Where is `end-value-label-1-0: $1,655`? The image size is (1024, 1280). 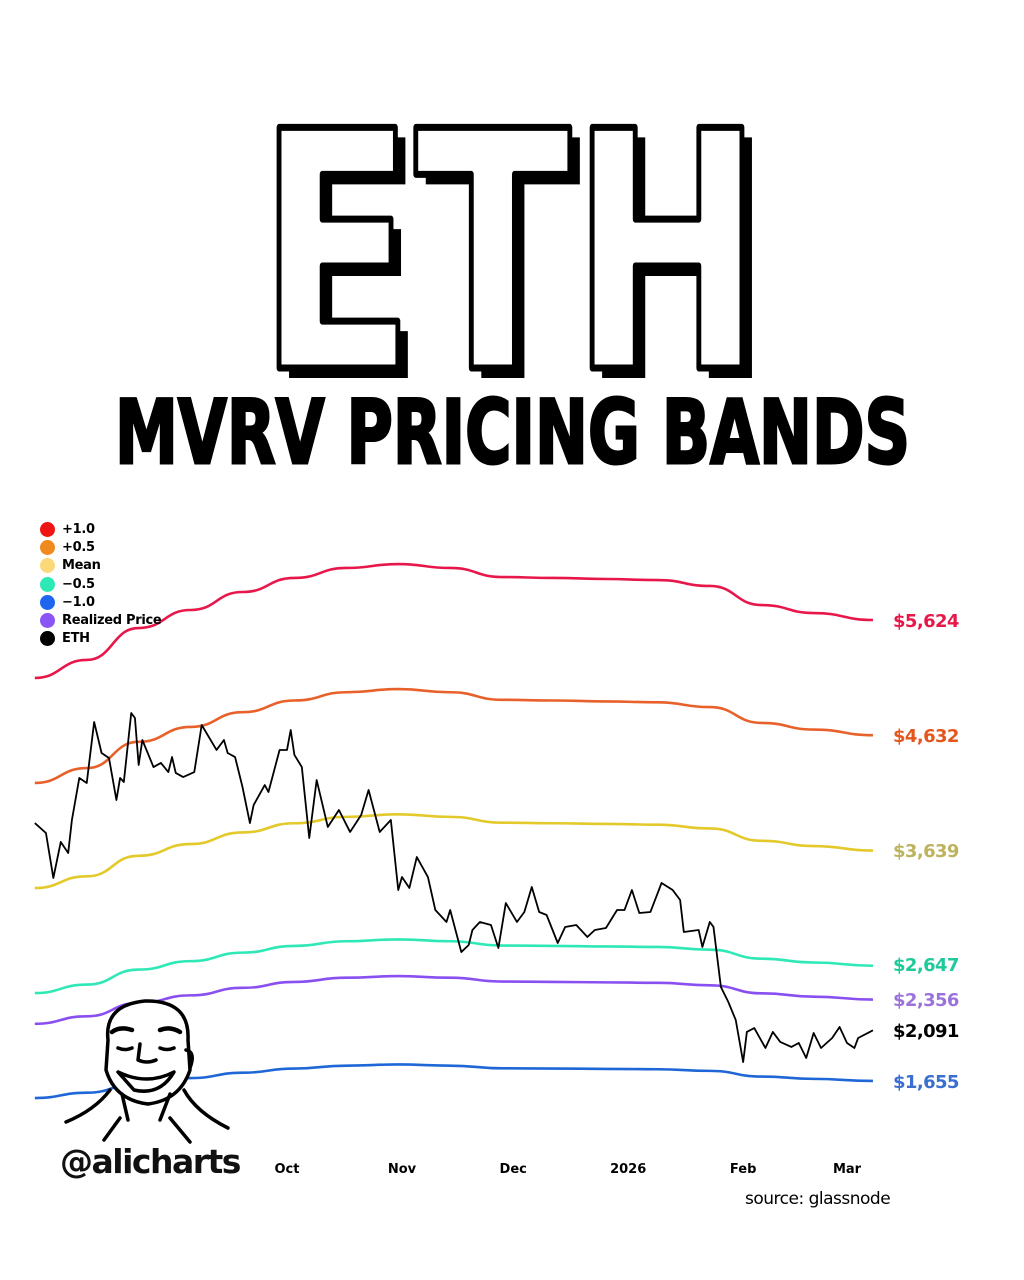 end-value-label-1-0: $1,655 is located at coordinates (926, 1082).